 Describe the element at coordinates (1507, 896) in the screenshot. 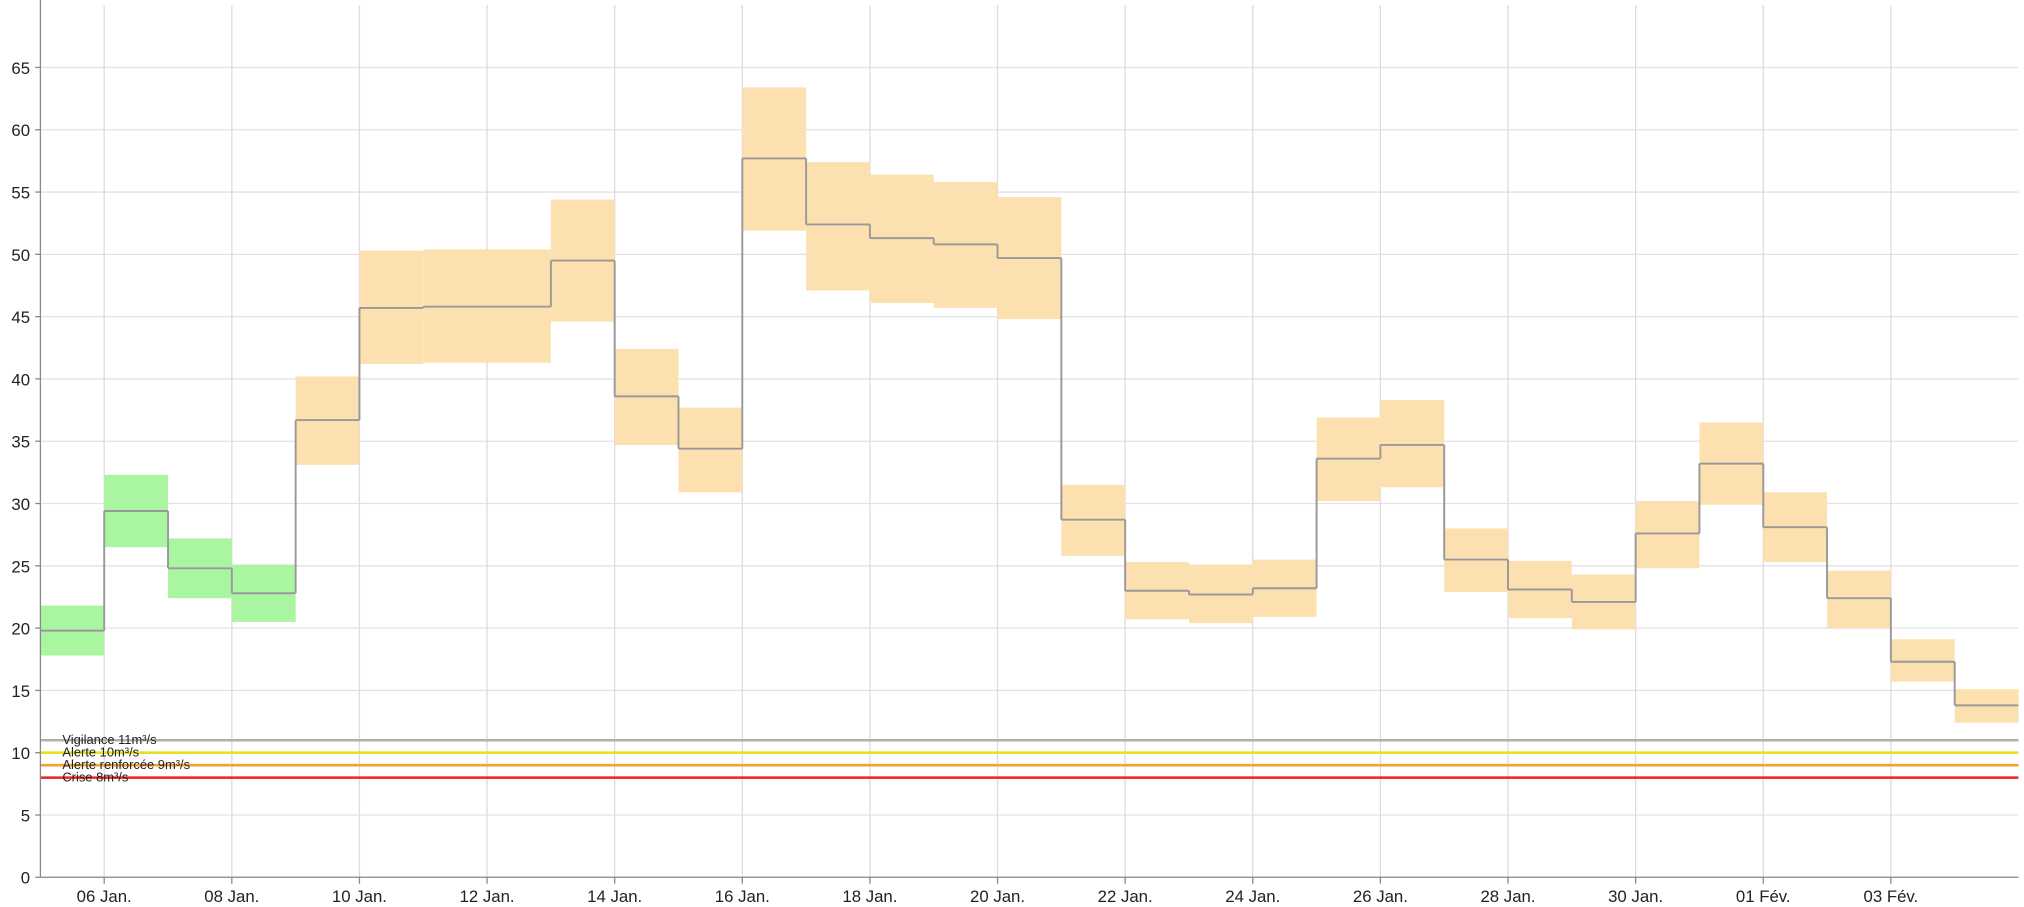

I see `x-tick-label: 28 Jan.` at that location.